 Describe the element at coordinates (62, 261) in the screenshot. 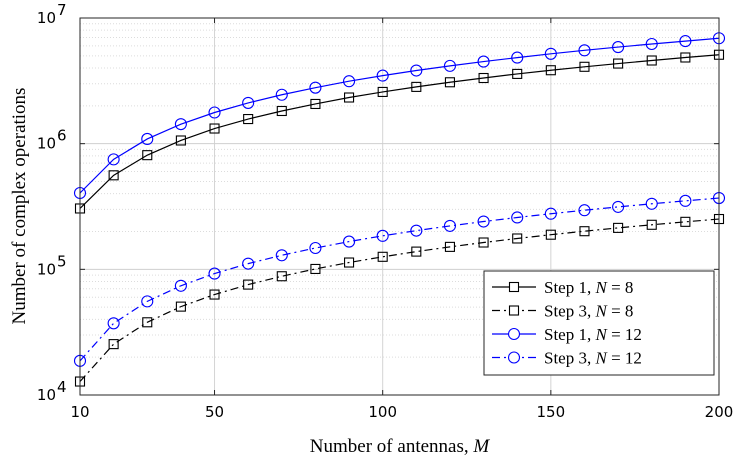

I see `y-tick-exponent: 5` at that location.